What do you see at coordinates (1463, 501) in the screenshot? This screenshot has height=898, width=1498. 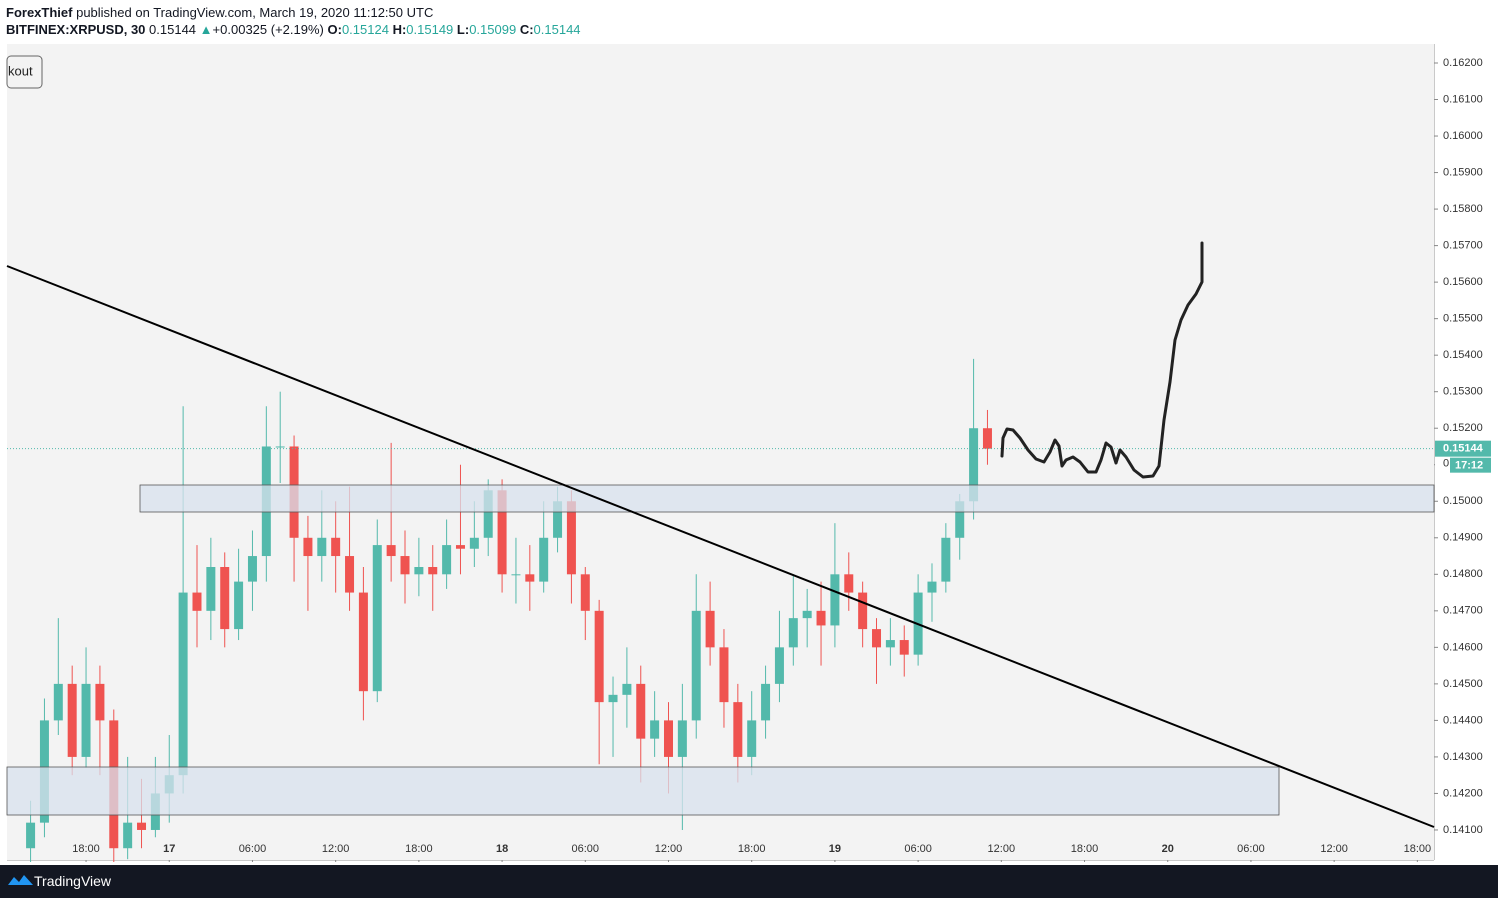 I see `y-tick-label: 0.15000` at bounding box center [1463, 501].